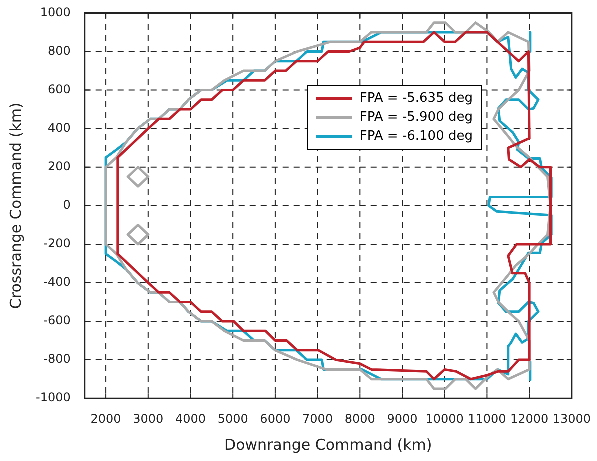  Describe the element at coordinates (67, 205) in the screenshot. I see `y-tick-label: 0` at that location.